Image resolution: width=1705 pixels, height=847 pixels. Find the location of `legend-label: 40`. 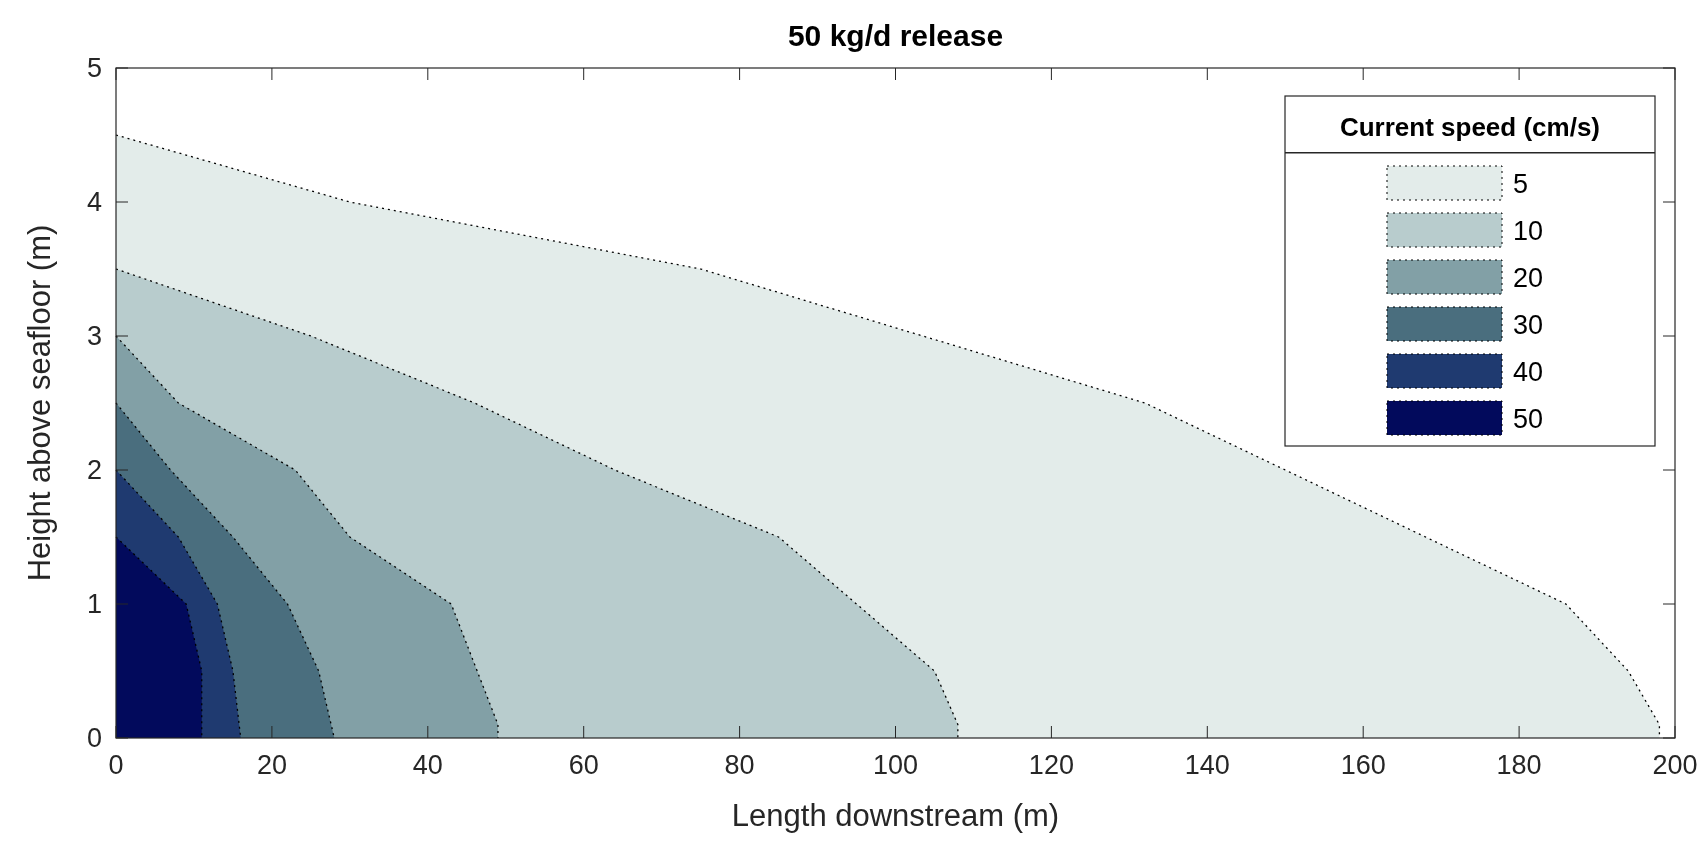

legend-label: 40 is located at coordinates (1528, 372).